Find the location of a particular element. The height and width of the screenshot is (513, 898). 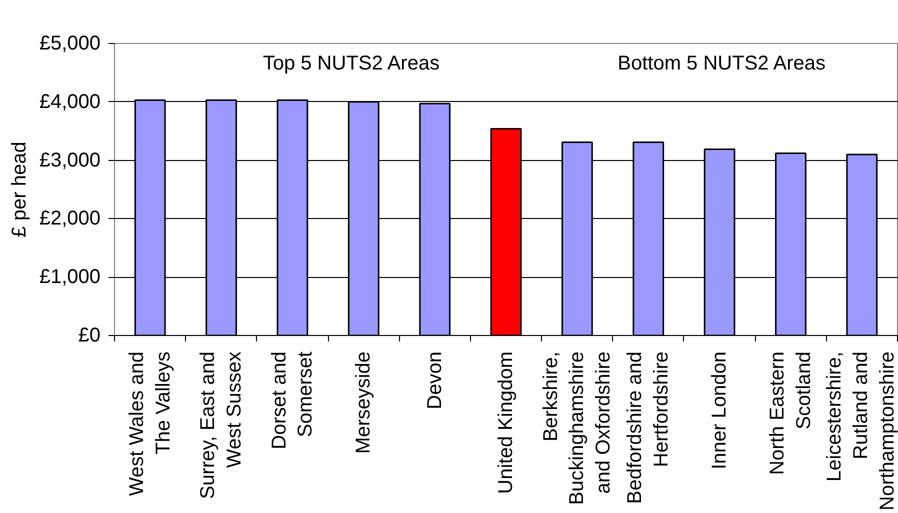

x-tick-label: North Eastern Scotland is located at coordinates (790, 413).